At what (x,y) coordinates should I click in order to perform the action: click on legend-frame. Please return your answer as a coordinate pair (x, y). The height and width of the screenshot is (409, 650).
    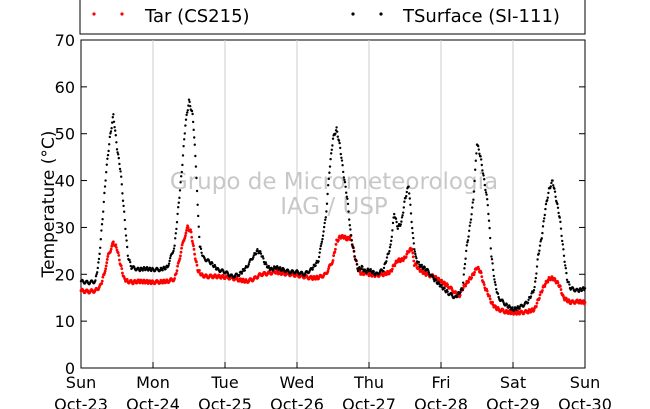
    Looking at the image, I should click on (332, 17).